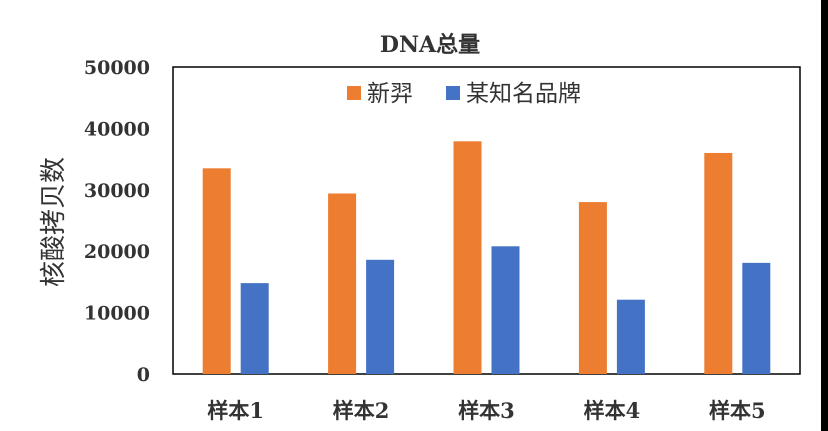 The image size is (828, 431). Describe the element at coordinates (737, 410) in the screenshot. I see `x-tick-label: 样本5` at that location.